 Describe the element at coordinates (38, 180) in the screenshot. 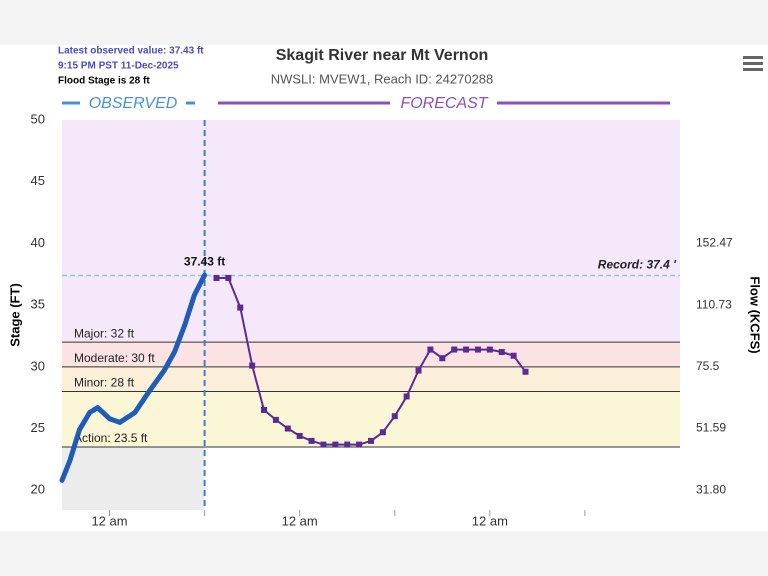

I see `y-tick-label: 45` at that location.